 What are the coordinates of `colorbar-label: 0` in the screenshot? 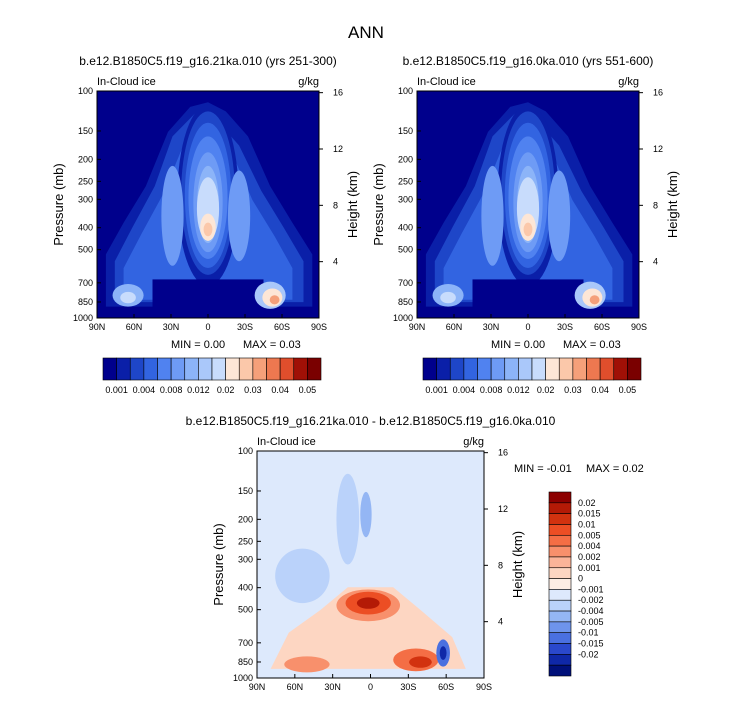 It's located at (580, 579).